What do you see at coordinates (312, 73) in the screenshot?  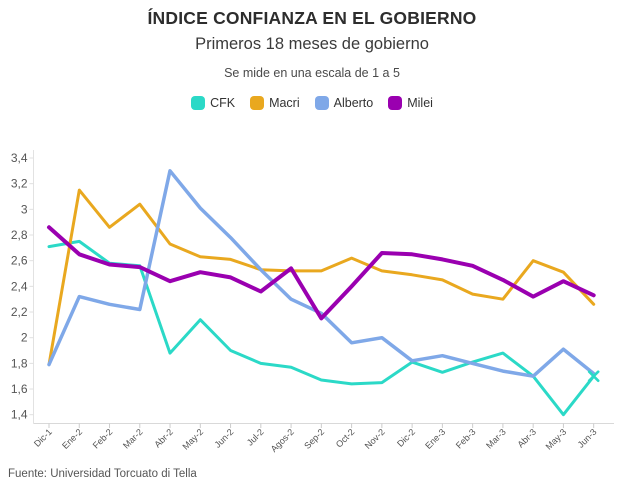 I see `scale-note: Se mide en una escala de 1 a 5` at bounding box center [312, 73].